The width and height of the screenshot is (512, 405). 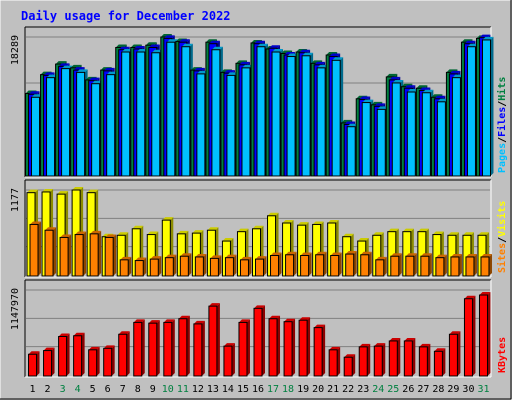 I want to click on bar-requests-pages-day-6-top, so click(x=112, y=73).